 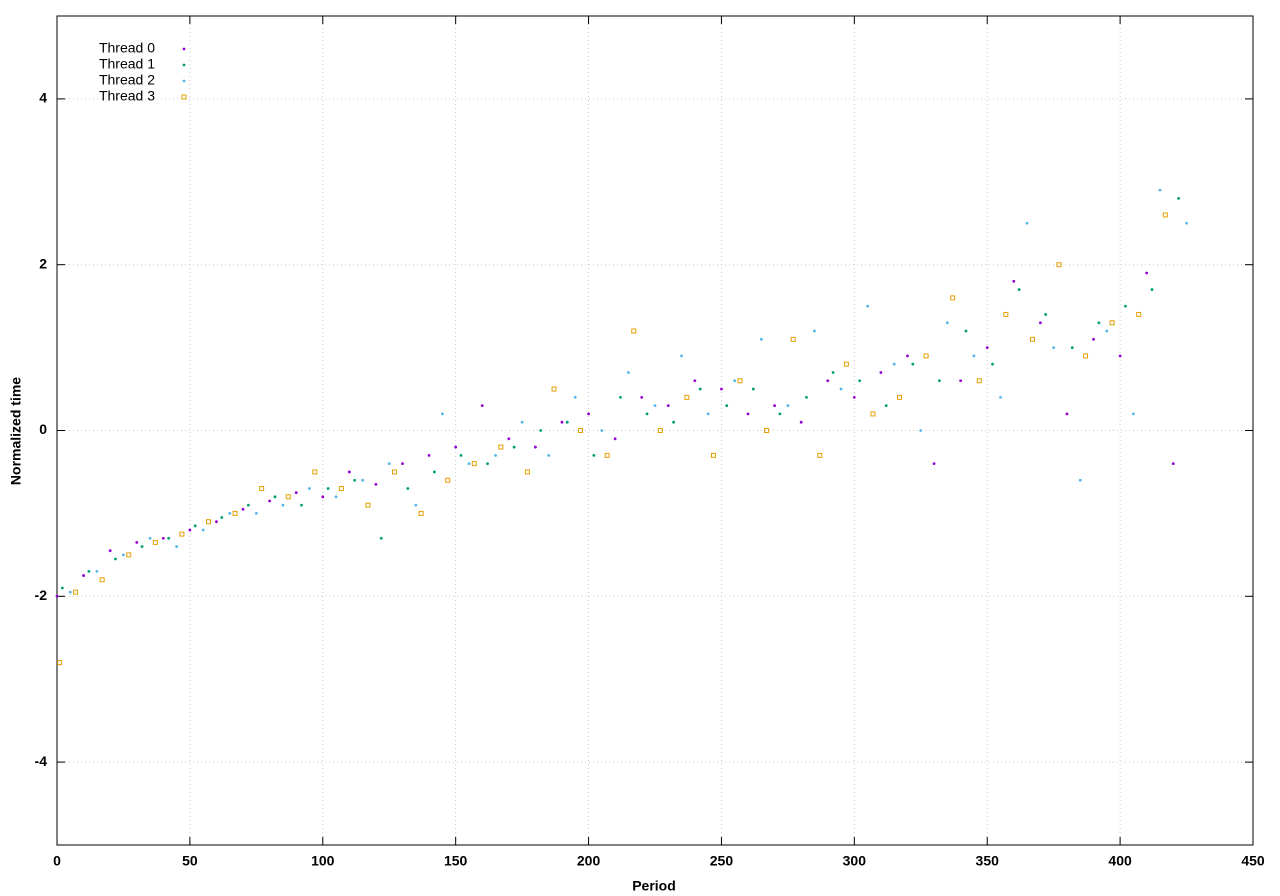 I want to click on x-tick-label: 300, so click(x=855, y=861).